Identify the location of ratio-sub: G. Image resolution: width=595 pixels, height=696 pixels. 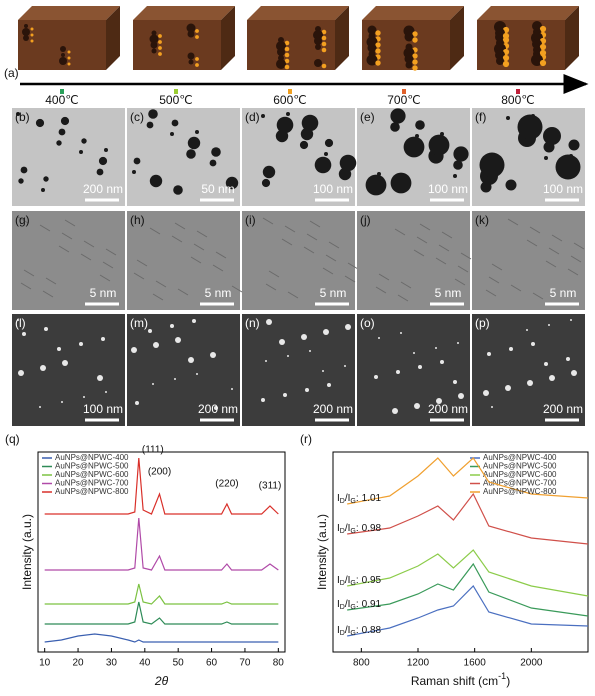
(352, 501).